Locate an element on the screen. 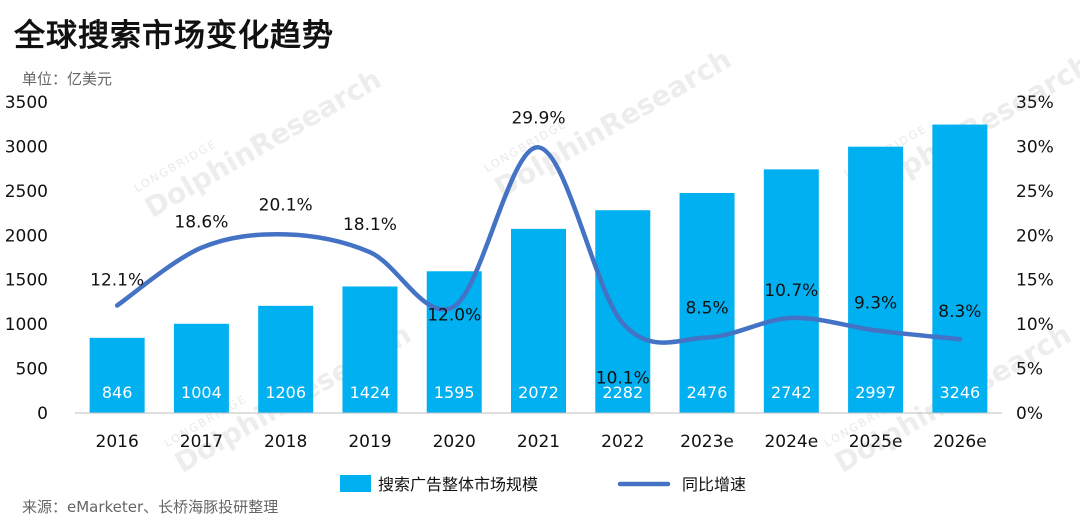  legend-line-label: 同比增速 is located at coordinates (714, 484).